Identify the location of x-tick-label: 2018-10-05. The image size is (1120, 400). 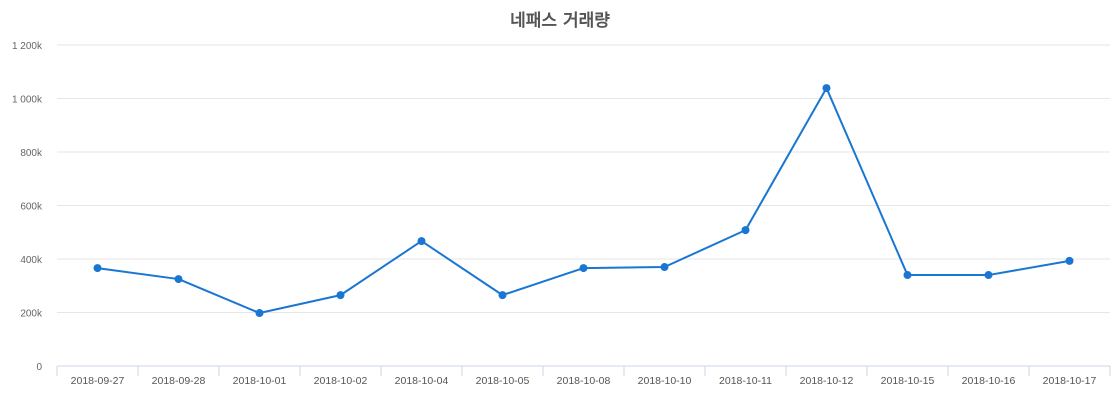
(503, 381).